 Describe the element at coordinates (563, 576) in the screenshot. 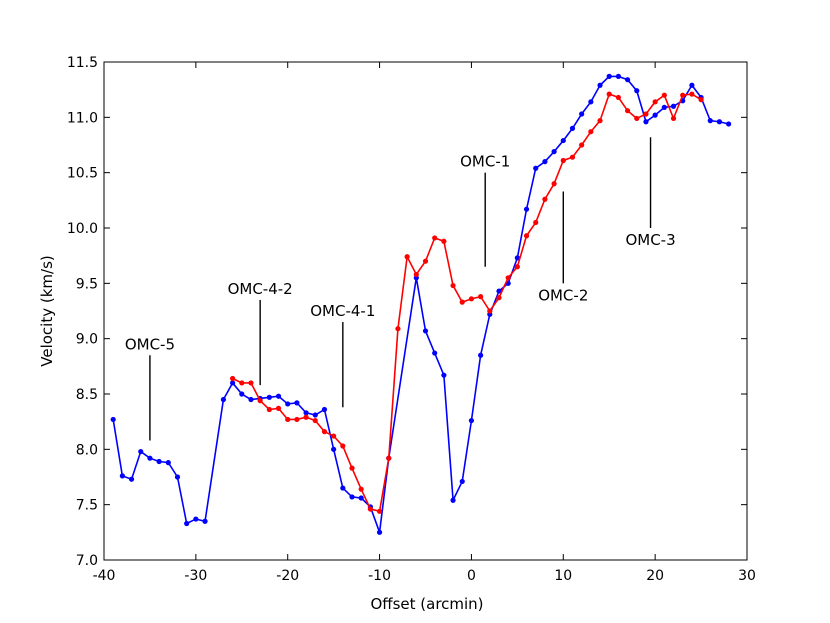

I see `x-tick-label: 10` at that location.